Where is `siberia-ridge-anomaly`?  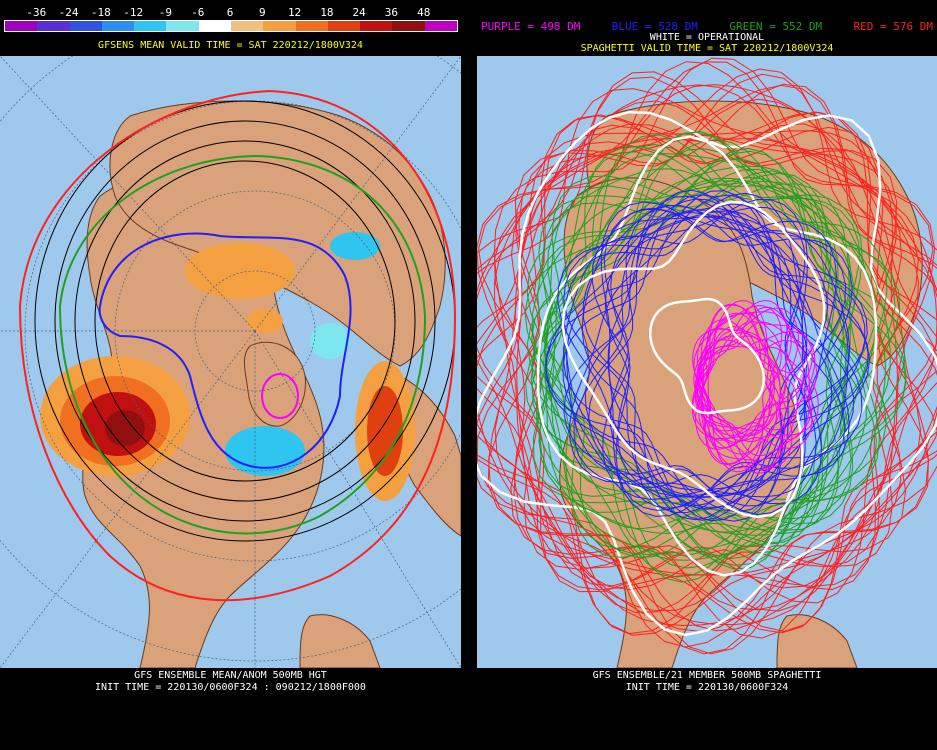 siberia-ridge-anomaly is located at coordinates (240, 271).